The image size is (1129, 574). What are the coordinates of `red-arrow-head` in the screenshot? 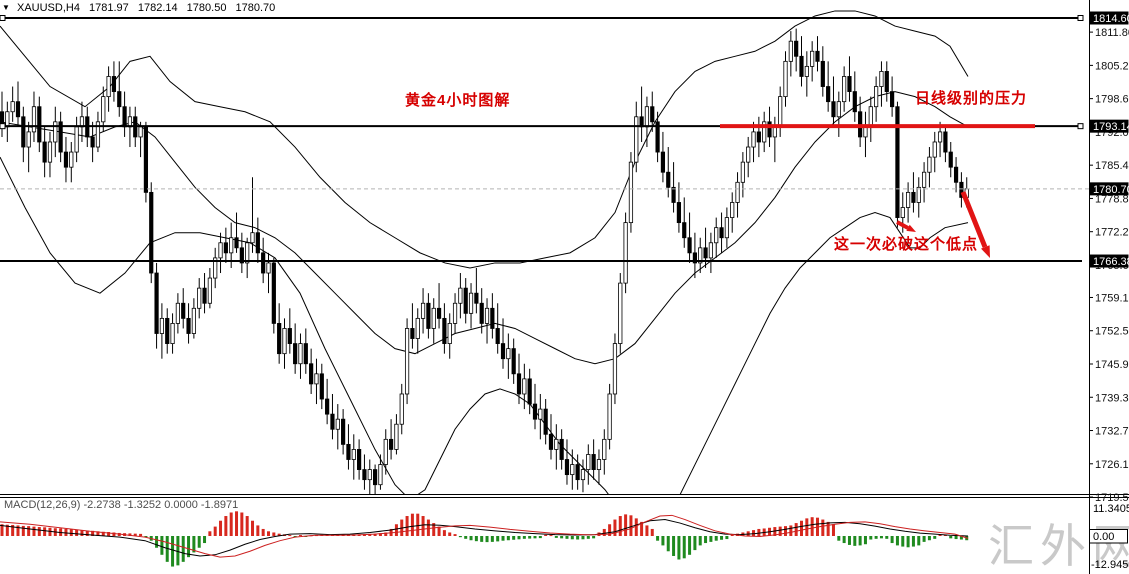 It's located at (911, 228).